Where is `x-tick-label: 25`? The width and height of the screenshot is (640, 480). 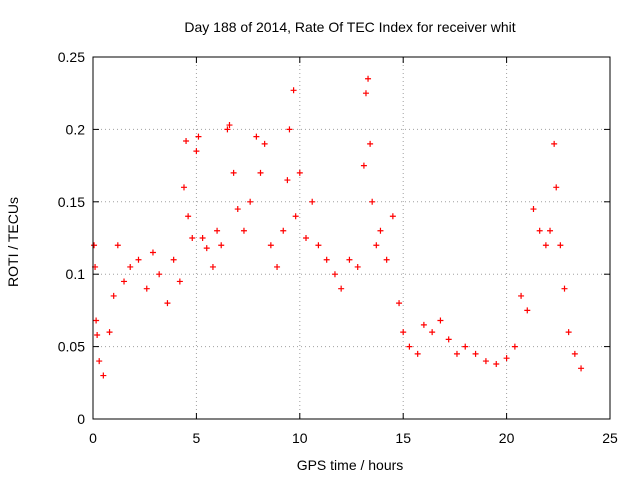 x-tick-label: 25 is located at coordinates (610, 438).